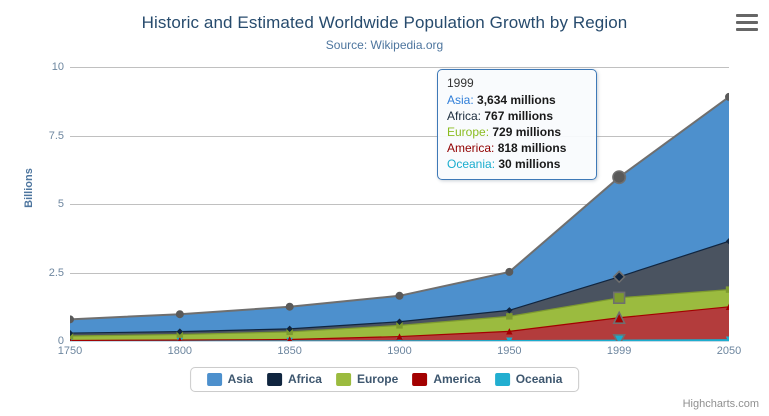  What do you see at coordinates (457, 379) in the screenshot?
I see `legend-label: America` at bounding box center [457, 379].